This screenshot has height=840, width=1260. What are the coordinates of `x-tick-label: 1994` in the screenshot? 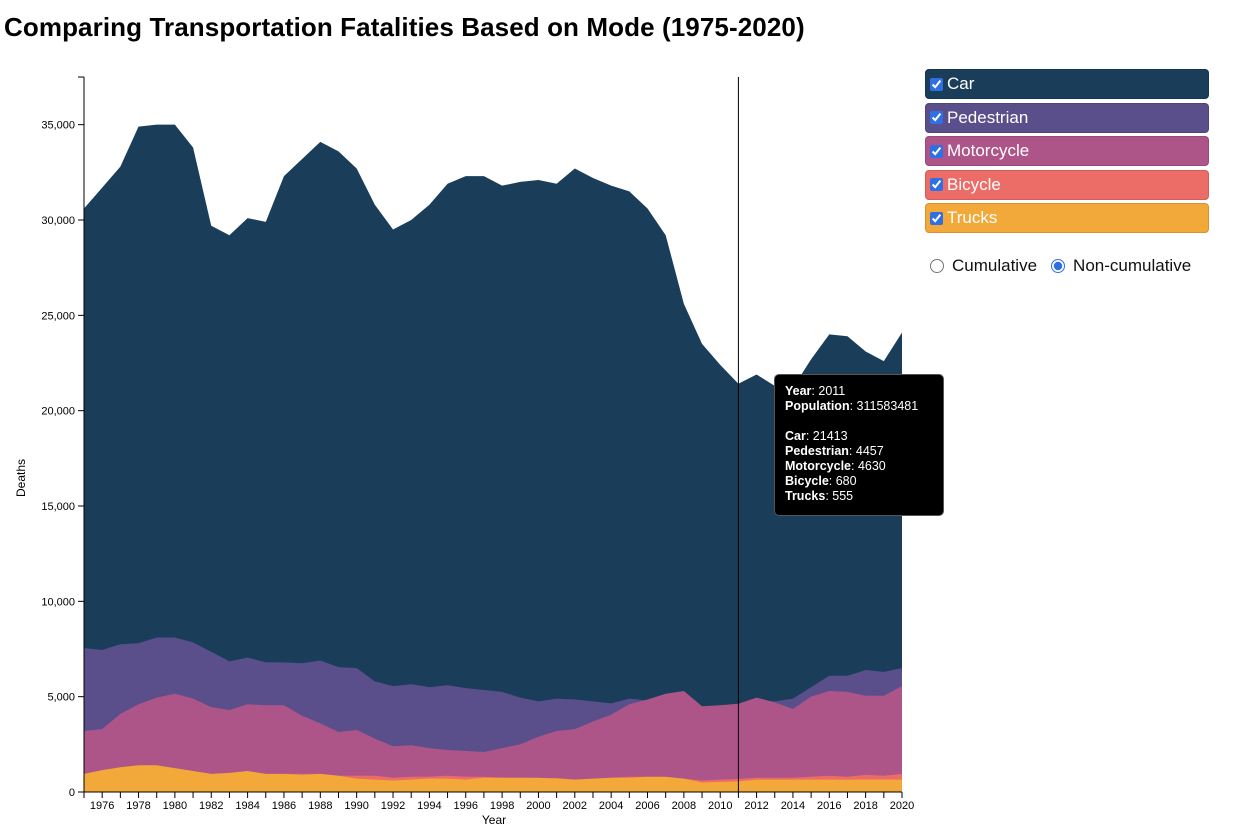 It's located at (429, 806).